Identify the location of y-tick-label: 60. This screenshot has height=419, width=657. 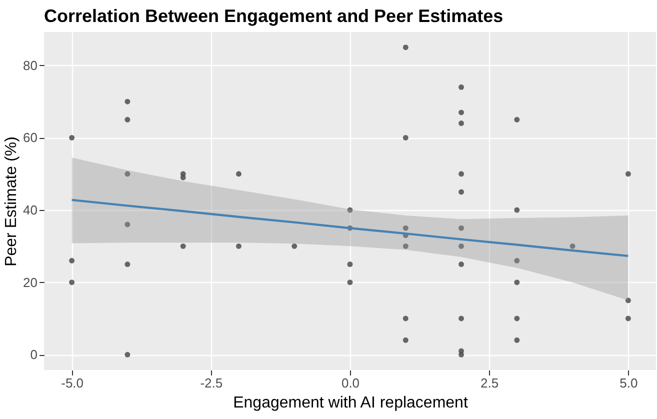
(30, 138).